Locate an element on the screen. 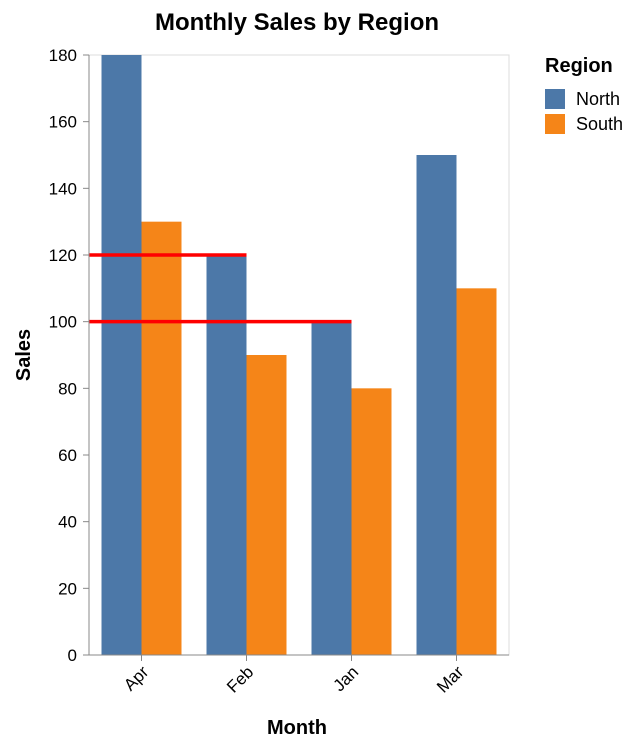  x-tick-label-apr: Apr is located at coordinates (136, 678).